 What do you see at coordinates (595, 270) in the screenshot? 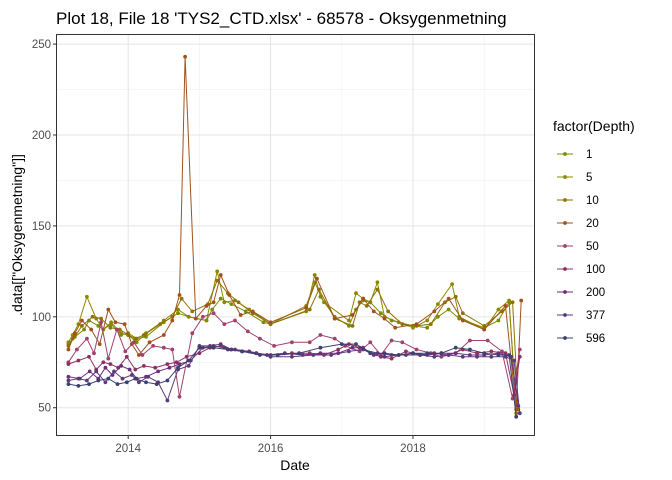
I see `legend-label: 100` at bounding box center [595, 270].